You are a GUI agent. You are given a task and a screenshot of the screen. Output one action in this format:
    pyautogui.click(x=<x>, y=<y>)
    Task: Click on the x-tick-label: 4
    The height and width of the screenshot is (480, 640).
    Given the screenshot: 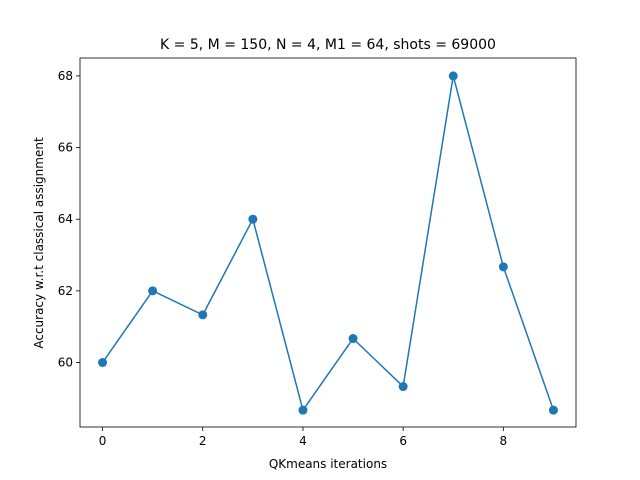 What is the action you would take?
    pyautogui.click(x=303, y=441)
    